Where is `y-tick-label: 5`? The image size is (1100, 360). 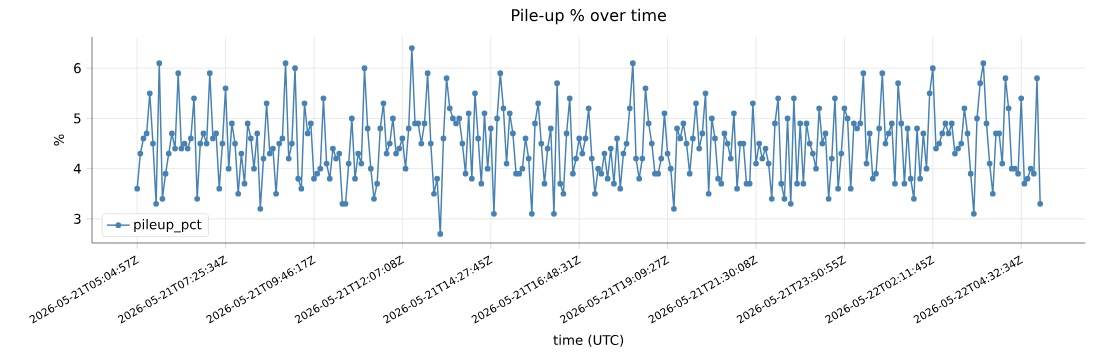
y-tick-label: 5 is located at coordinates (77, 118).